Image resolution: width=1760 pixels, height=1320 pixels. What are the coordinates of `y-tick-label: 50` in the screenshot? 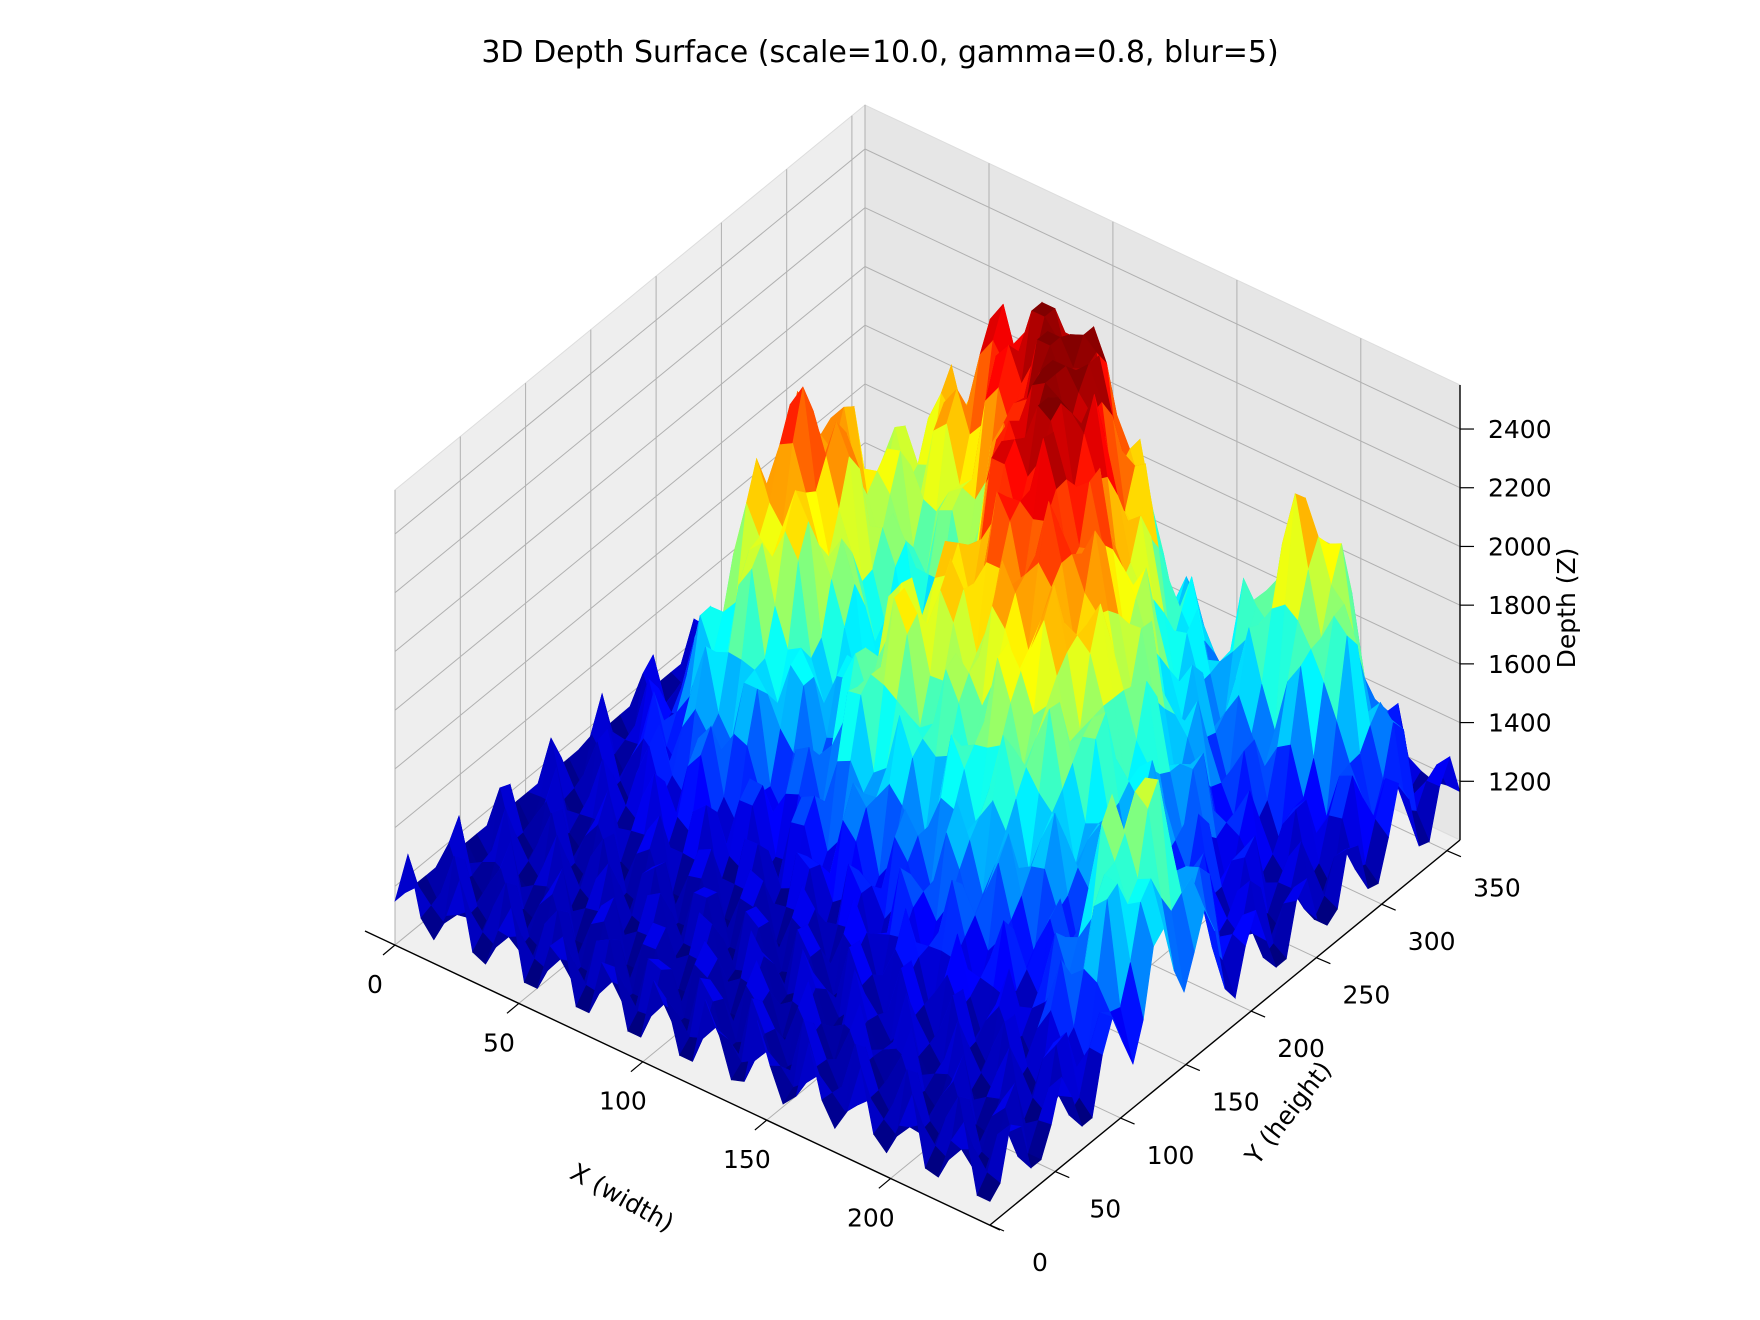 It's located at (1105, 1209).